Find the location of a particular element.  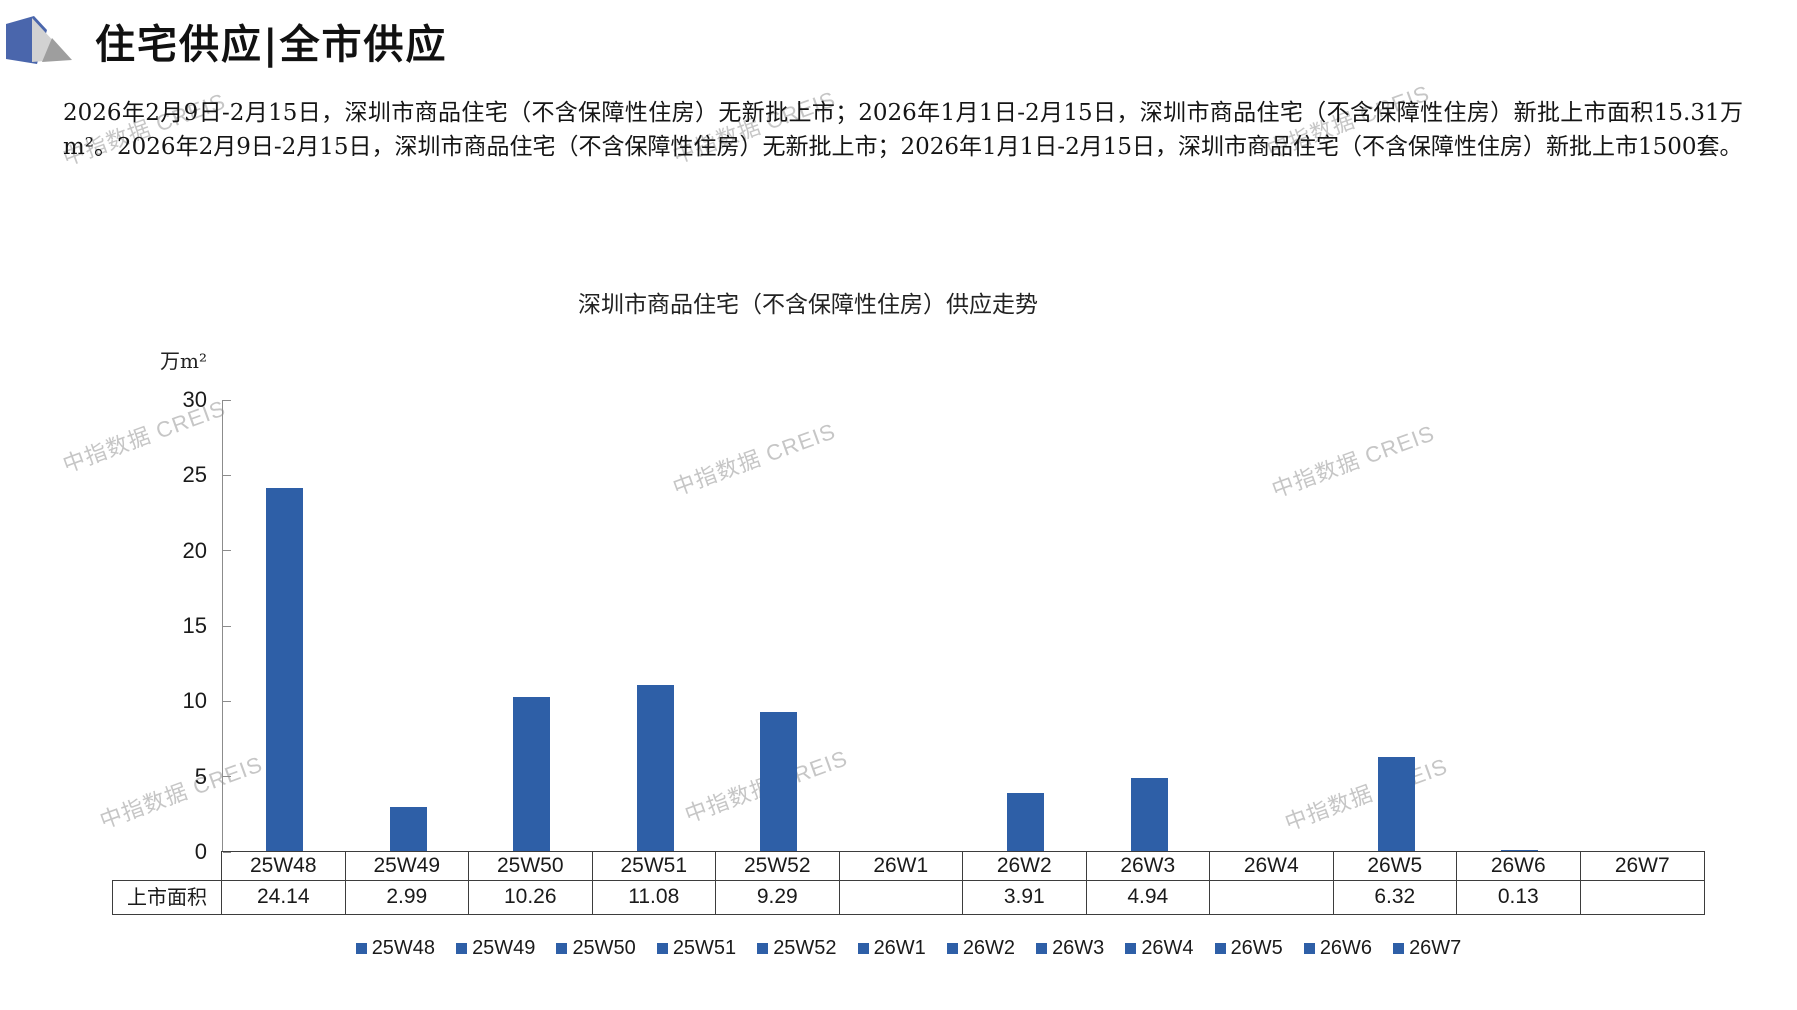

legend-item-26W3: 26W3 is located at coordinates (1070, 948).